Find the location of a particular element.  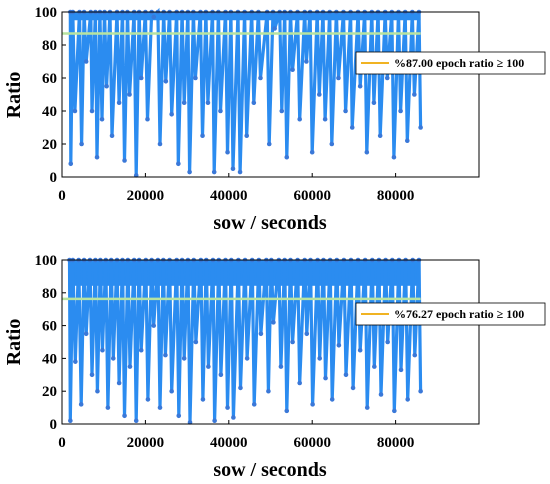

top-x-tick-label: 80000 is located at coordinates (396, 196).